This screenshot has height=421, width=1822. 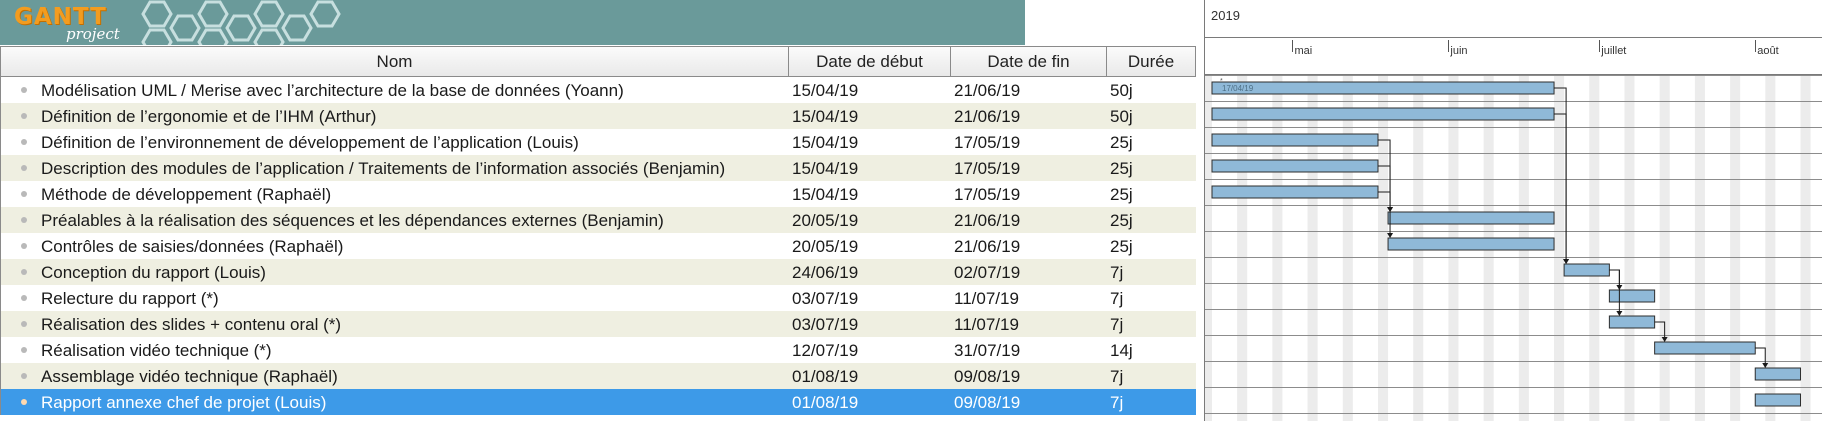 What do you see at coordinates (1029, 61) in the screenshot?
I see `column-header-end: Date de fin` at bounding box center [1029, 61].